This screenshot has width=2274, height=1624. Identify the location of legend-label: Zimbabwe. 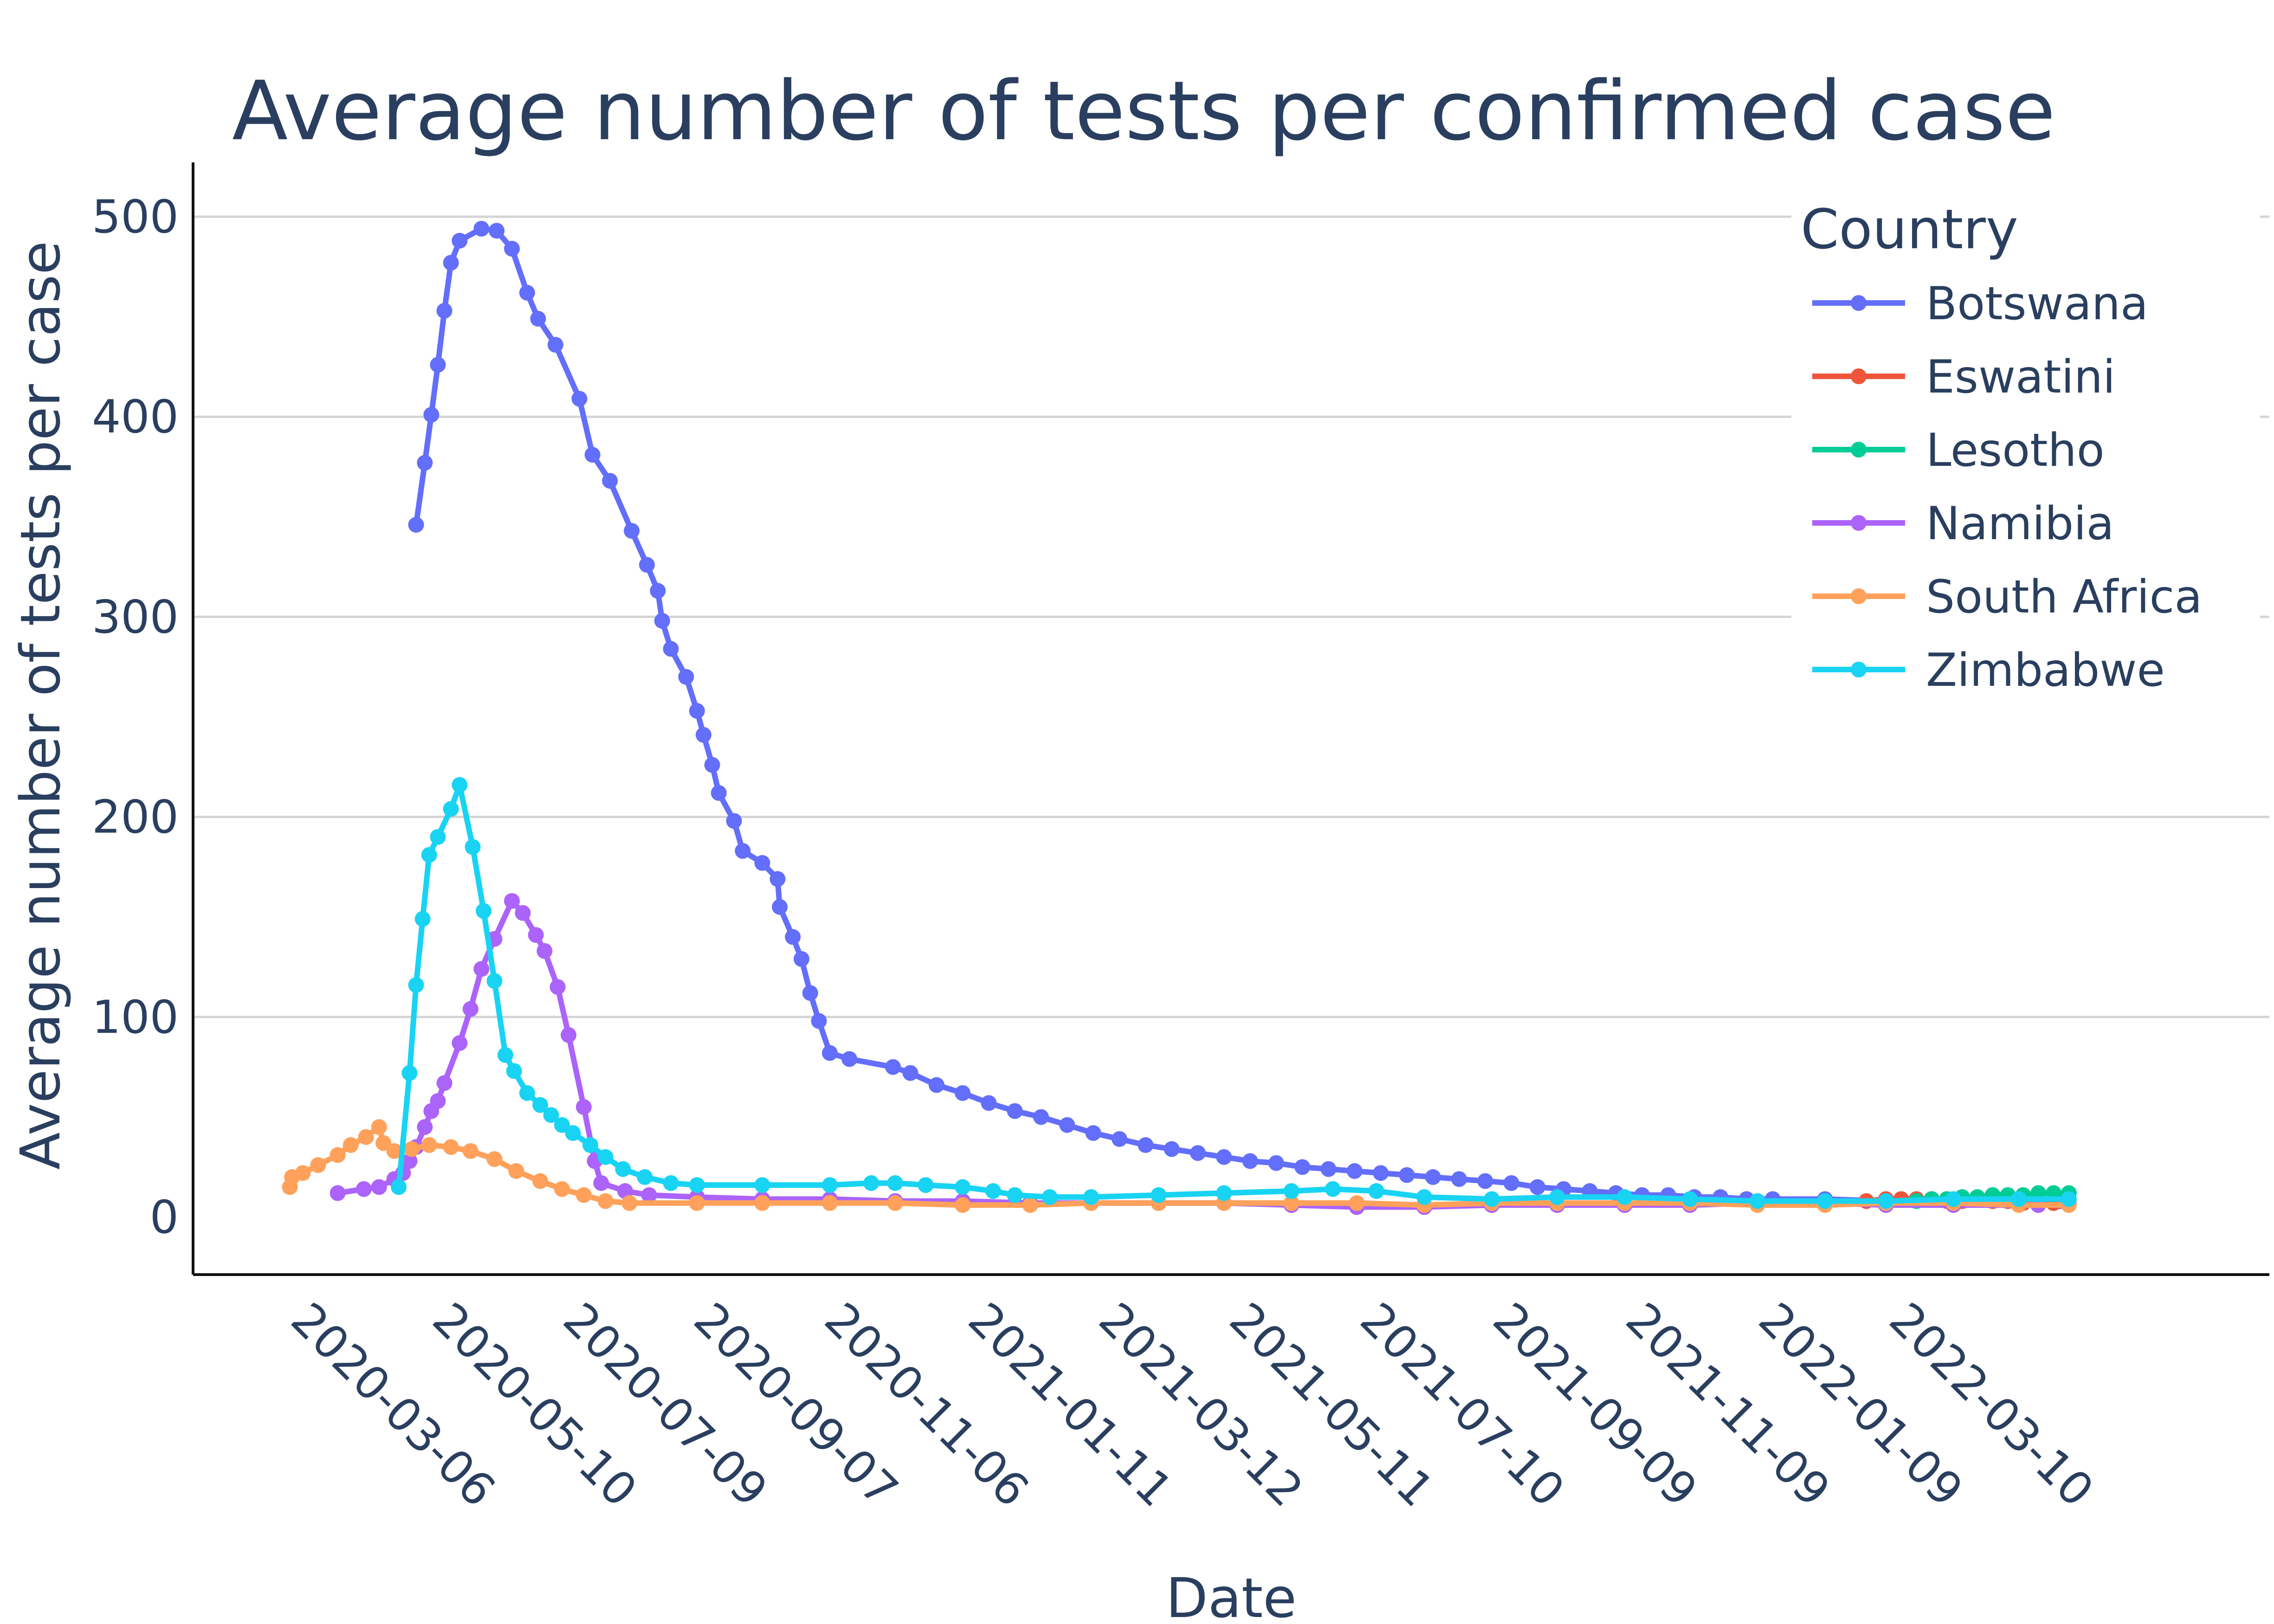
(2045, 671).